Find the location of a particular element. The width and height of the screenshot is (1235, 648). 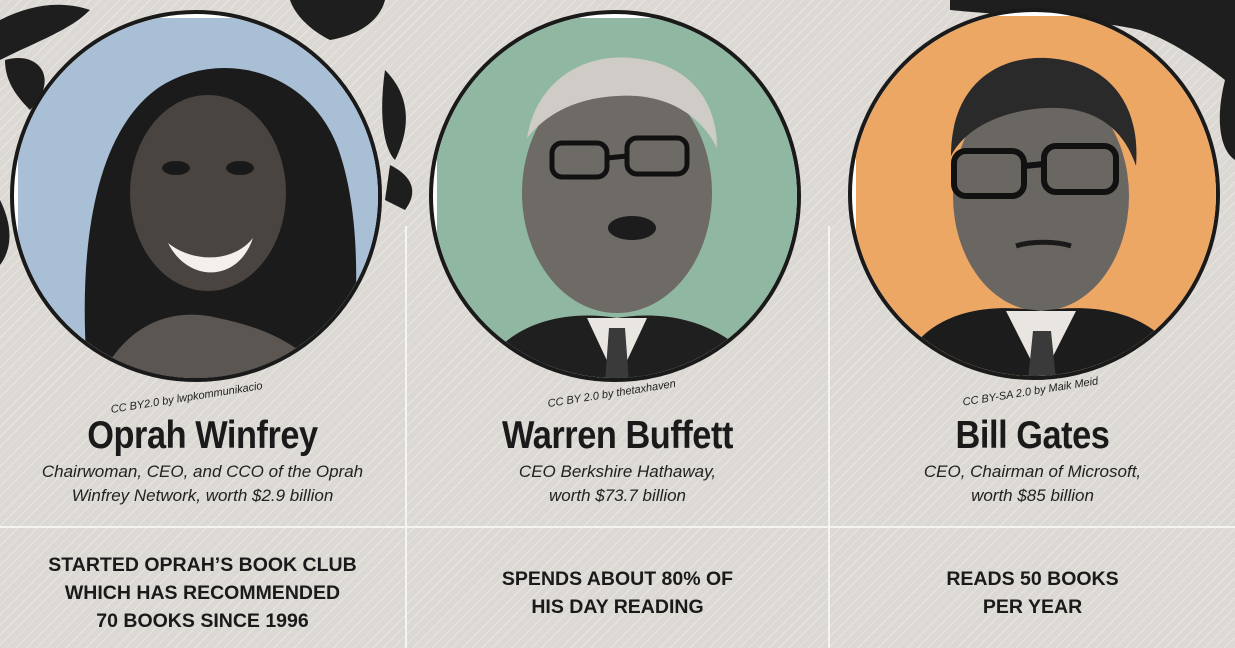

person-description-line2: worth $73.7 billion is located at coordinates (617, 495).